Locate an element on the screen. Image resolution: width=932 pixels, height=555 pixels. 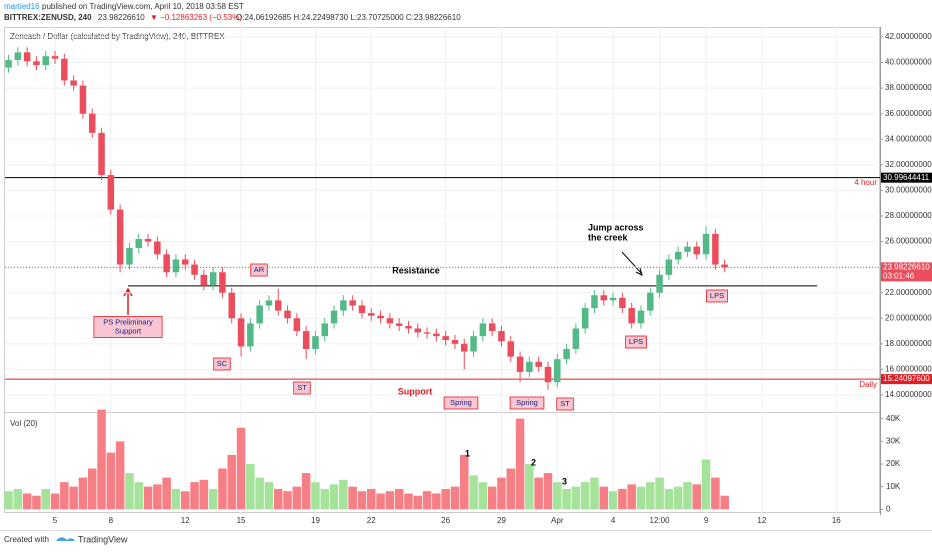
note-text: the creek is located at coordinates (608, 237).